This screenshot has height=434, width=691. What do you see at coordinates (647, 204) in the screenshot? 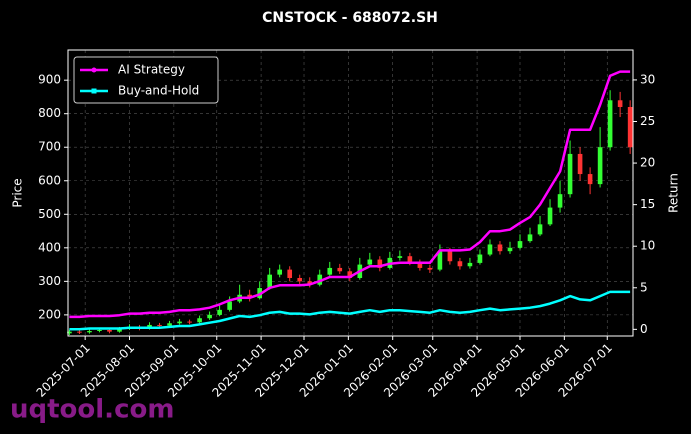
I see `y2-tick-label: 15` at bounding box center [647, 204].